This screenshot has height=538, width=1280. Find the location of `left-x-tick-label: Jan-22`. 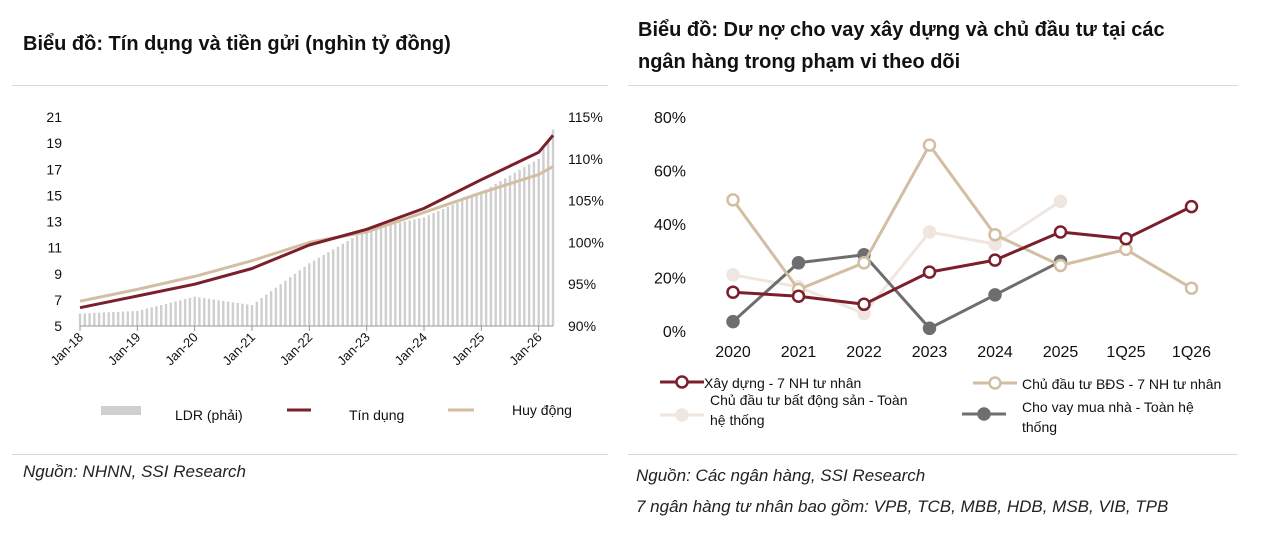

left-x-tick-label: Jan-22 is located at coordinates (296, 349).